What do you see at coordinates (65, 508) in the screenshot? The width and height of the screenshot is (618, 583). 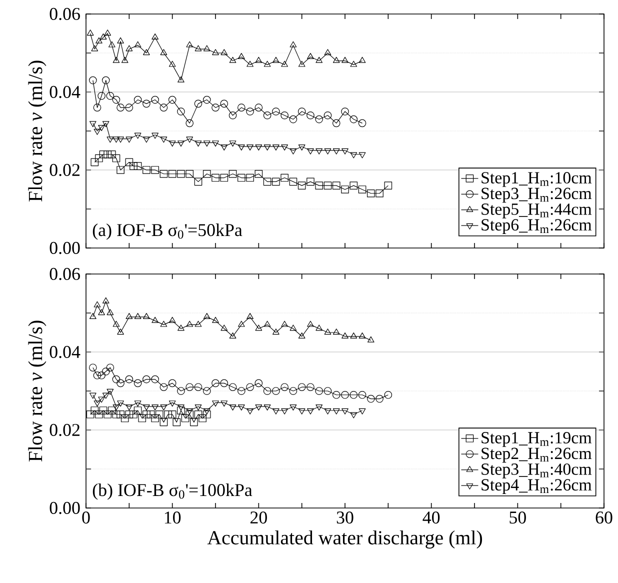 I see `y-tick-label: 0.00` at bounding box center [65, 508].